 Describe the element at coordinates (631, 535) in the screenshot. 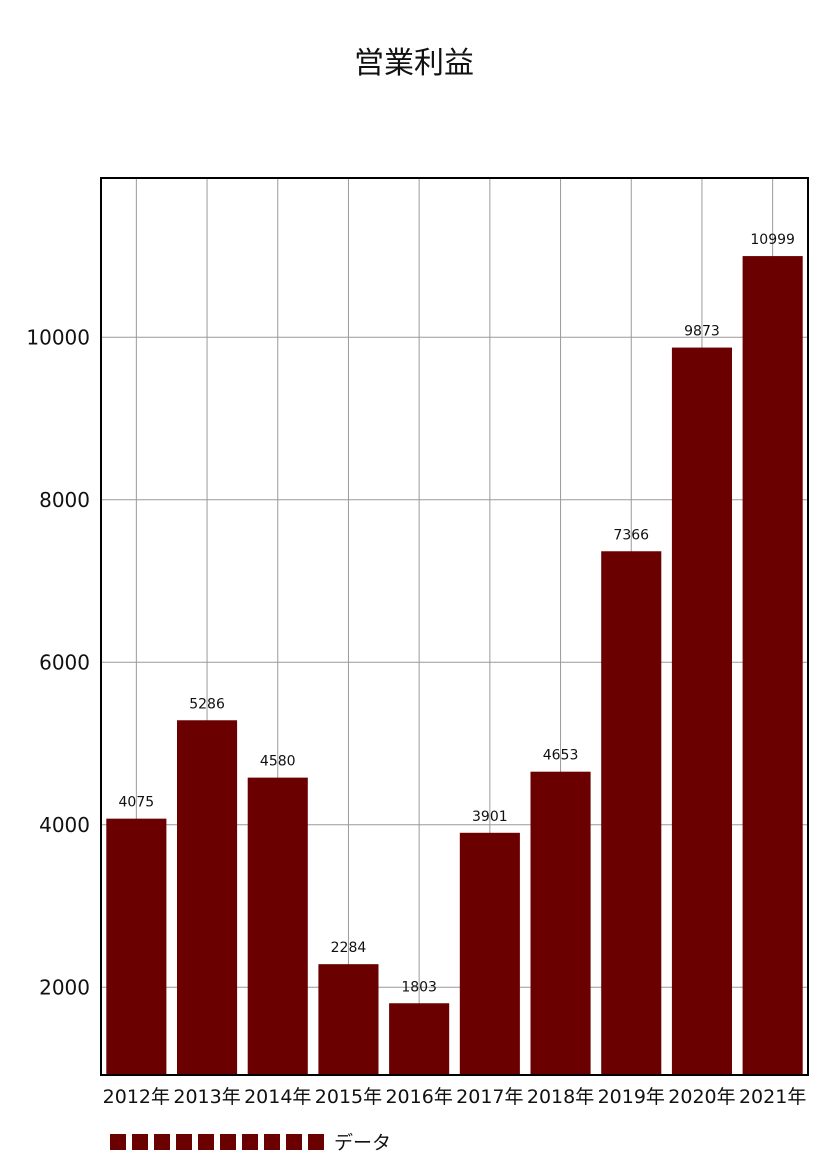

I see `data-label: 7366` at that location.